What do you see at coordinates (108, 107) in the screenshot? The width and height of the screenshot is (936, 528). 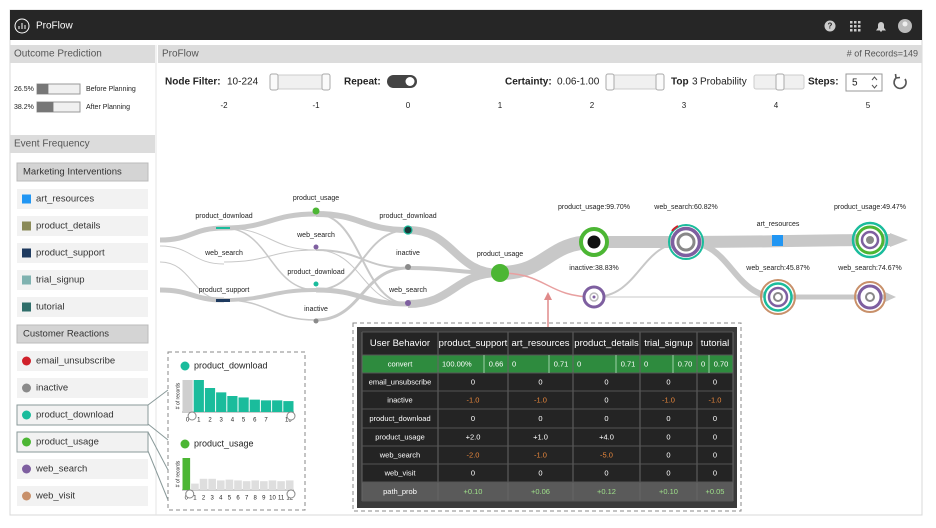 I see `outcome-label: After Planning` at bounding box center [108, 107].